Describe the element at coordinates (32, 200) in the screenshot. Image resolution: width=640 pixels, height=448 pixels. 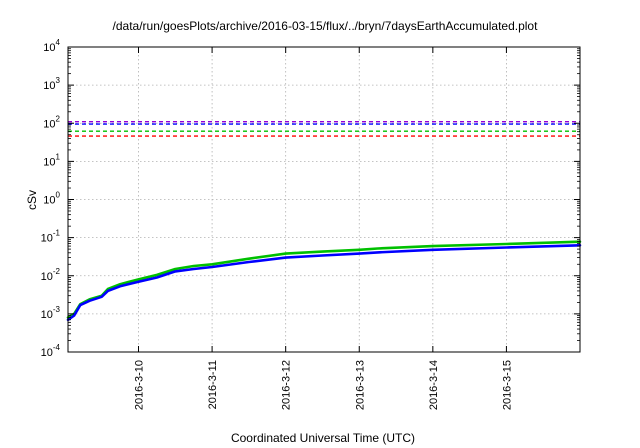
I see `y-axis-label: cSv` at that location.